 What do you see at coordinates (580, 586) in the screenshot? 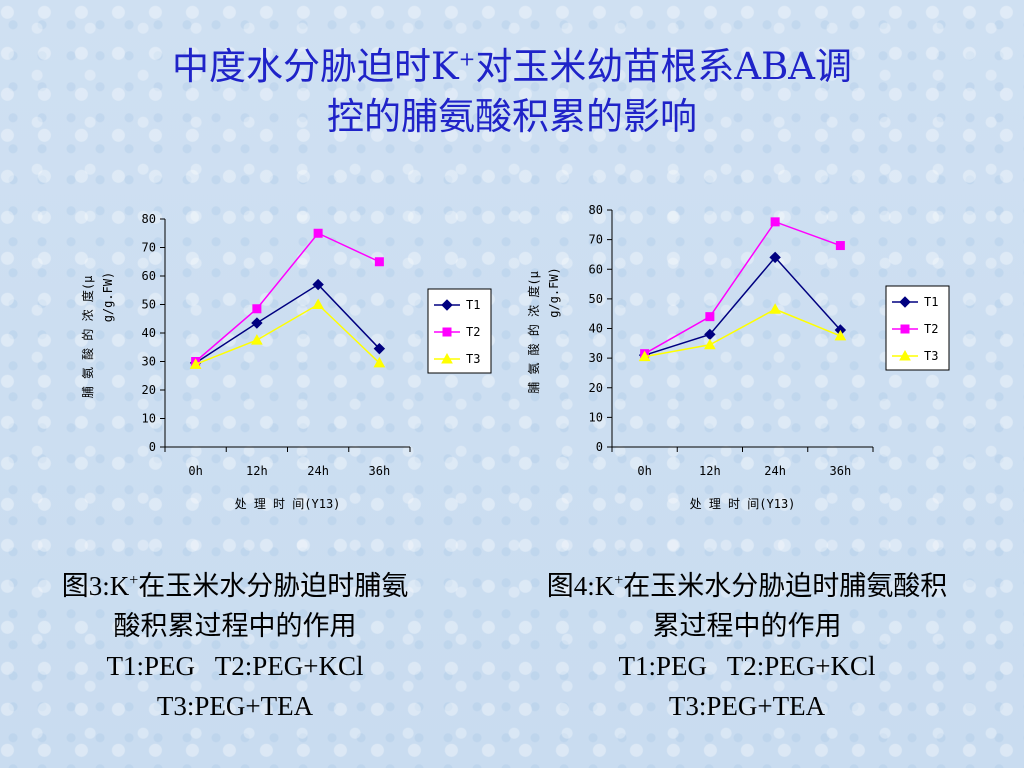
I see `caption-prefix: 图4:K` at bounding box center [580, 586].